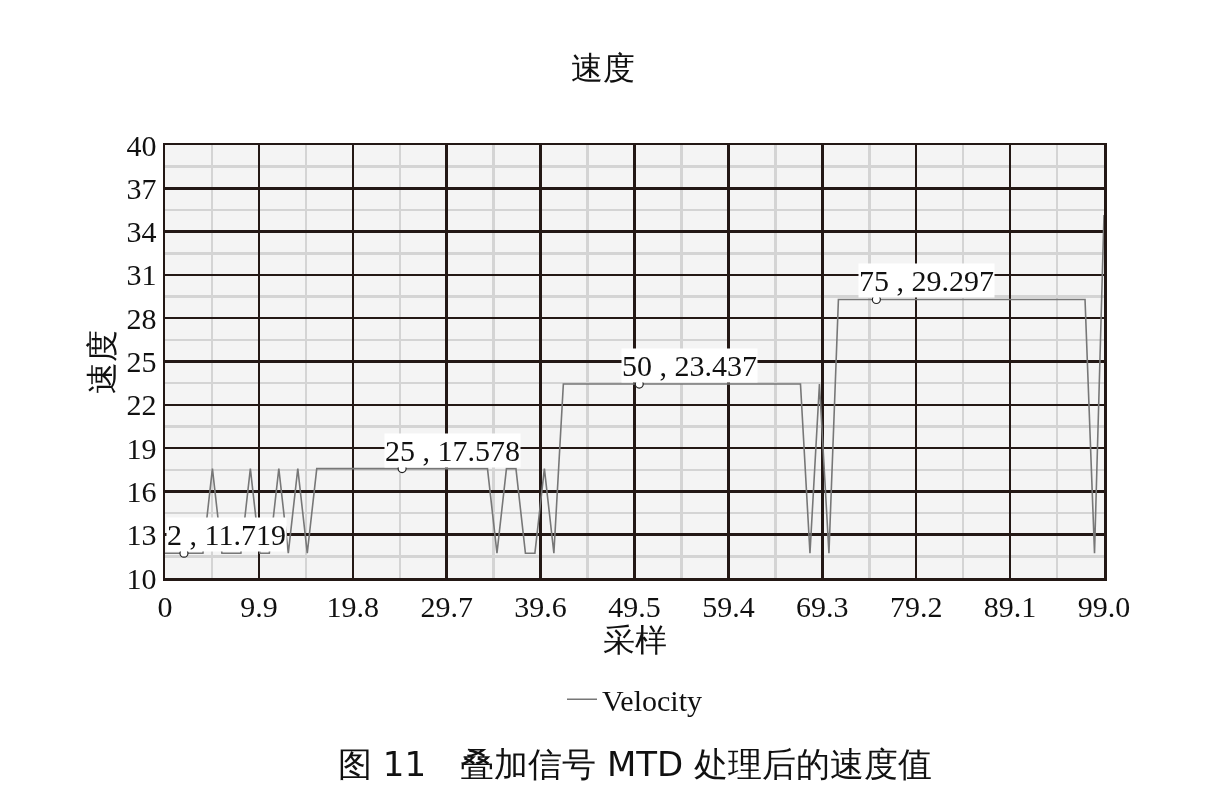  What do you see at coordinates (101, 361) in the screenshot?
I see `y-axis-title: 速度` at bounding box center [101, 361].